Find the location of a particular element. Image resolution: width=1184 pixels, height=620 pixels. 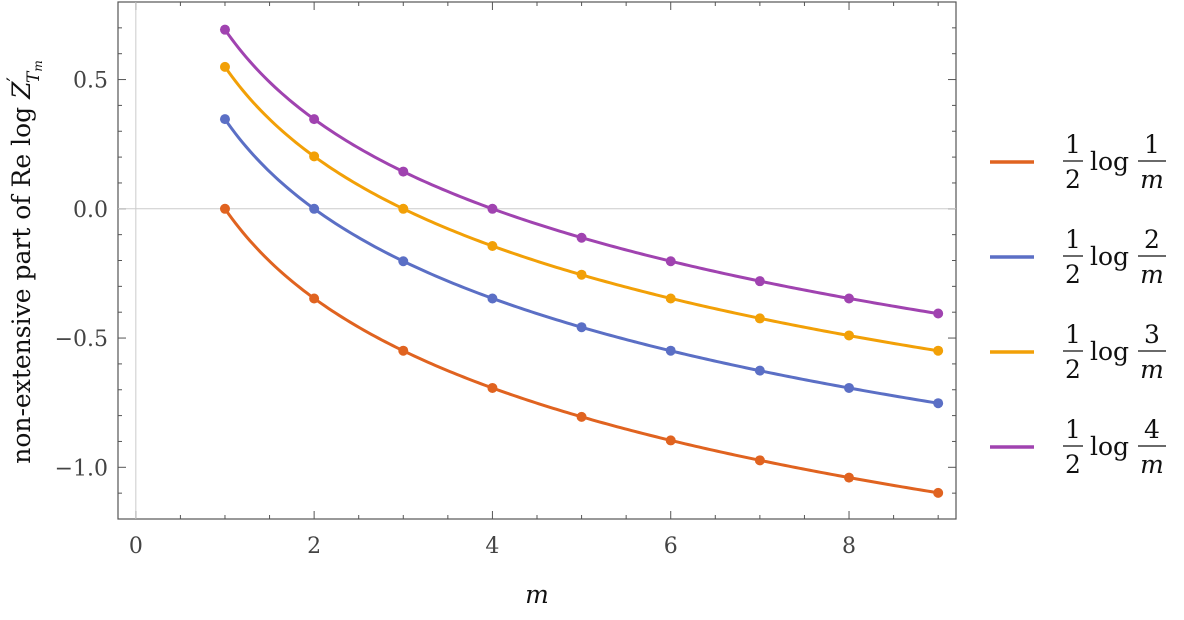

y-axis-title-subscript-m: m is located at coordinates (38, 65).